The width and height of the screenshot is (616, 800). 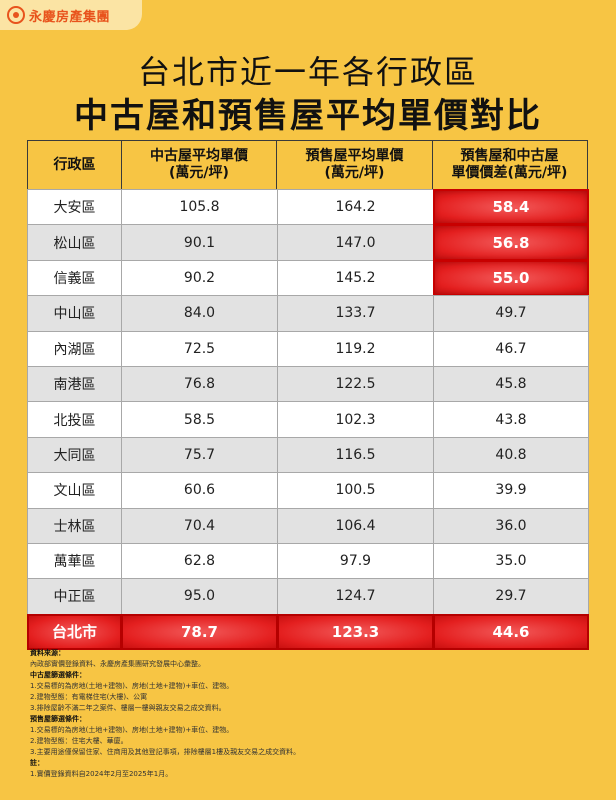 What do you see at coordinates (89, 697) in the screenshot?
I see `note-line: 2.建物型態：有電梯住宅(大樓)、公寓` at bounding box center [89, 697].